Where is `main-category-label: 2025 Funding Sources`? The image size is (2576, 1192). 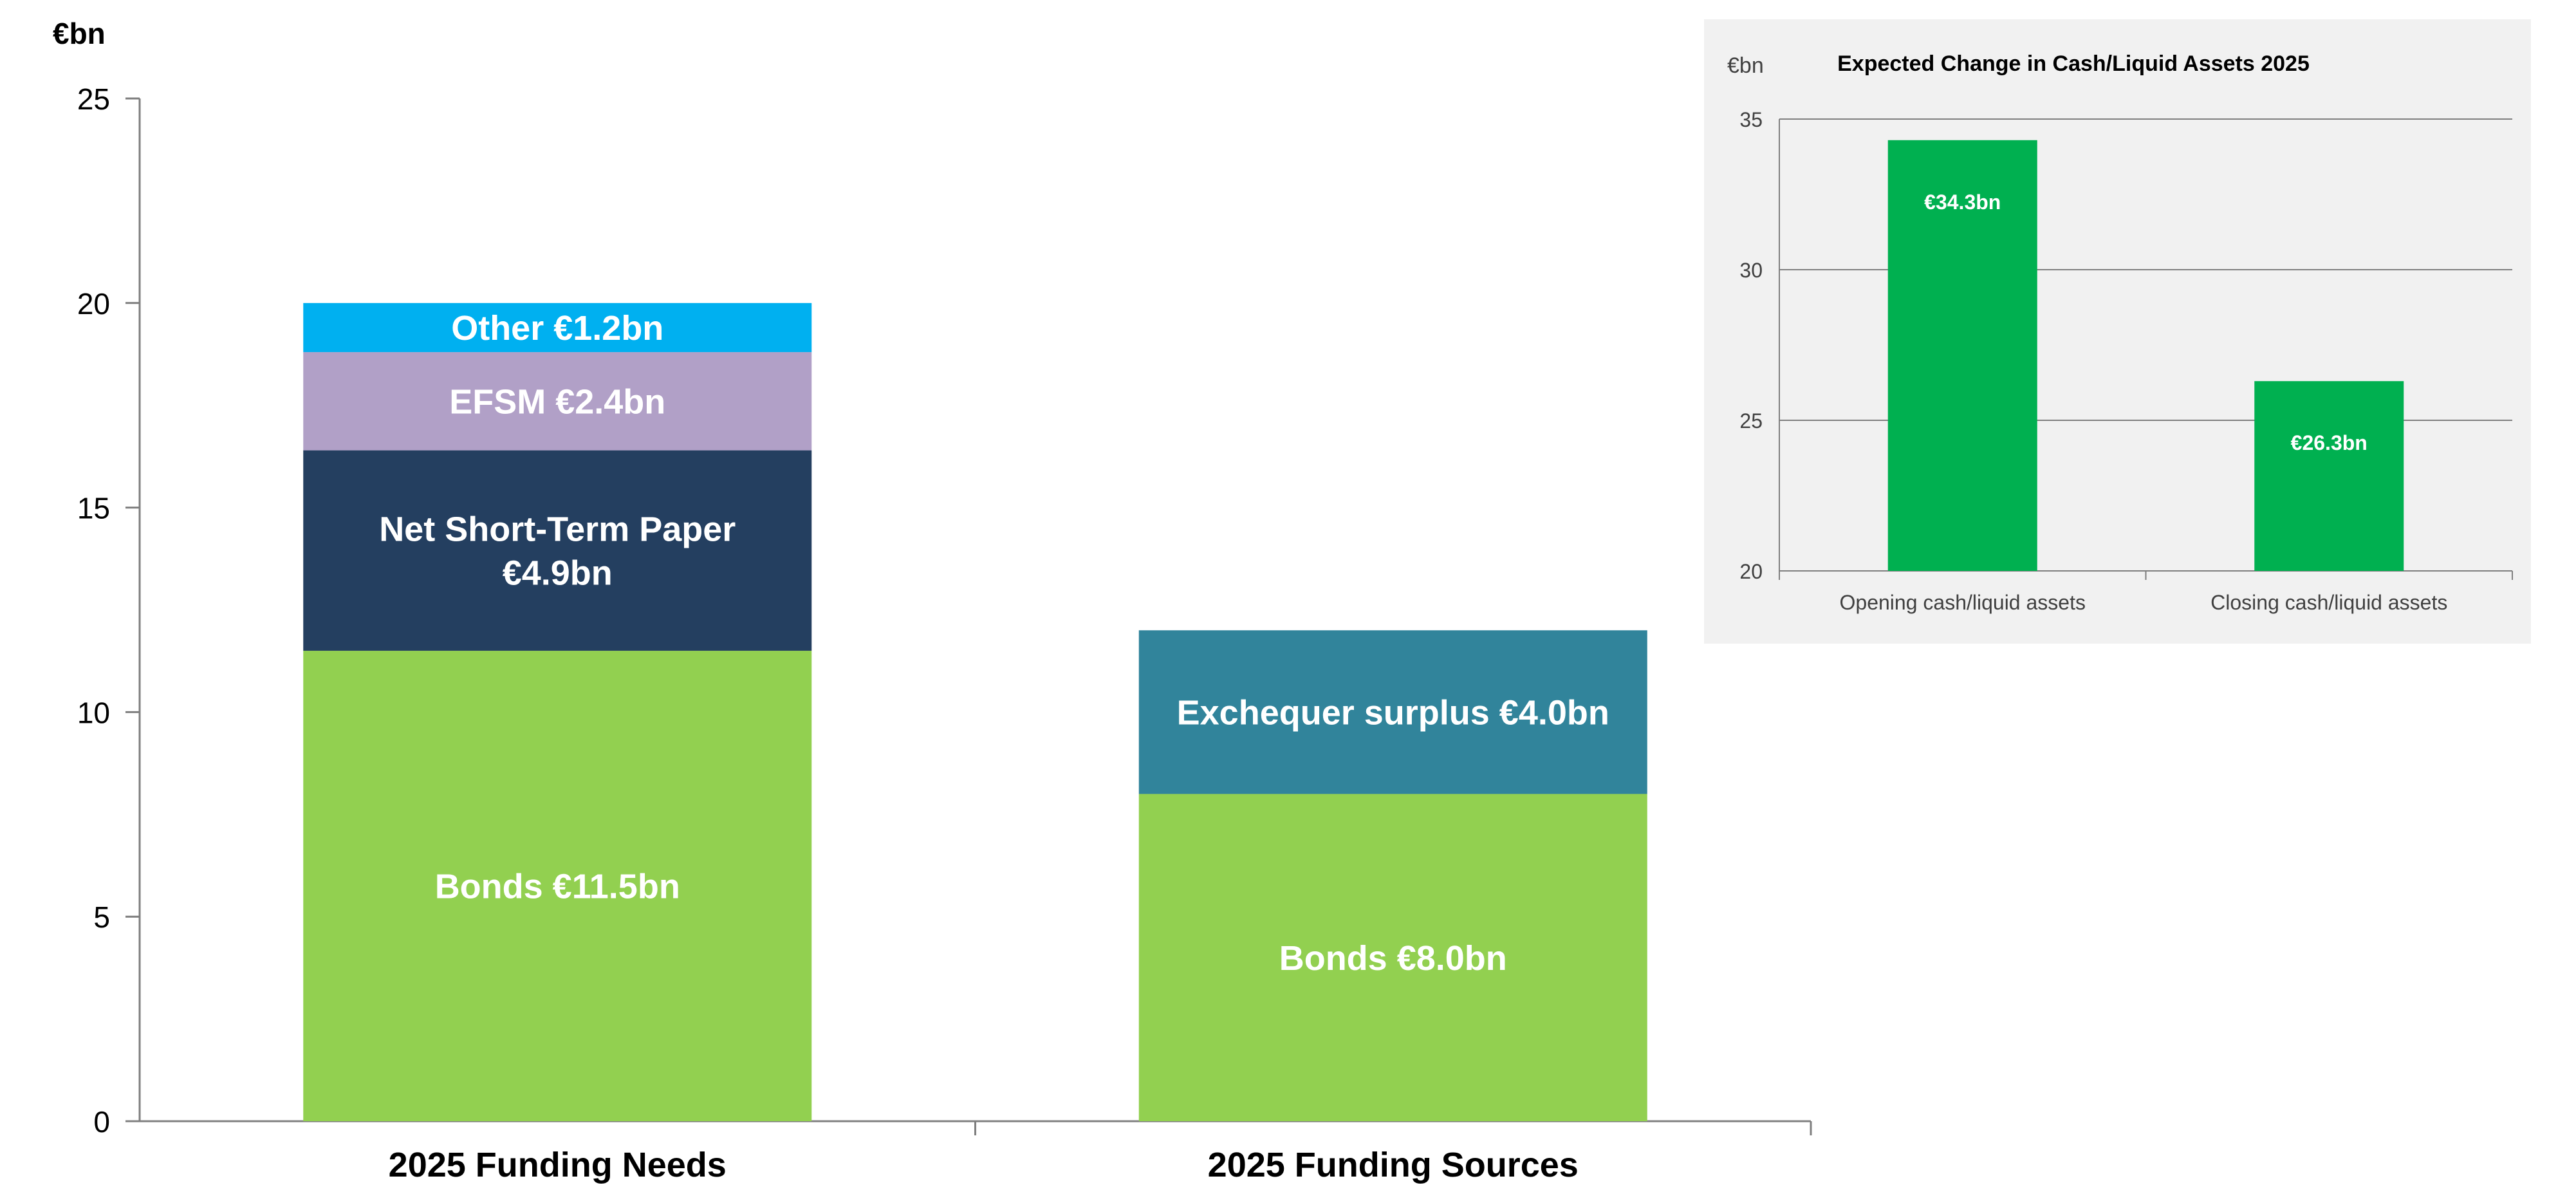
main-category-label: 2025 Funding Sources is located at coordinates (1393, 1165).